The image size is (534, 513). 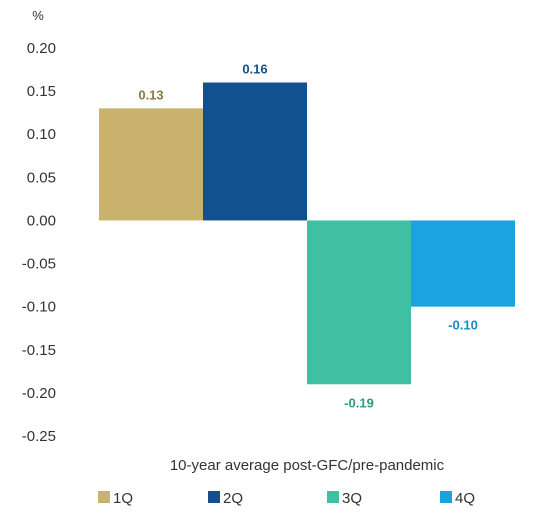 I want to click on y-tick-label: -0.10, so click(x=39, y=307).